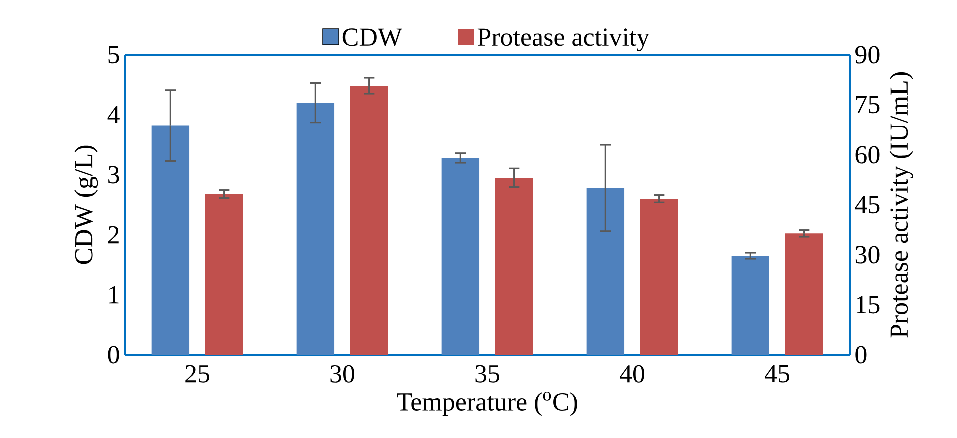 This screenshot has height=438, width=957. I want to click on y-tick-label: 1, so click(114, 295).